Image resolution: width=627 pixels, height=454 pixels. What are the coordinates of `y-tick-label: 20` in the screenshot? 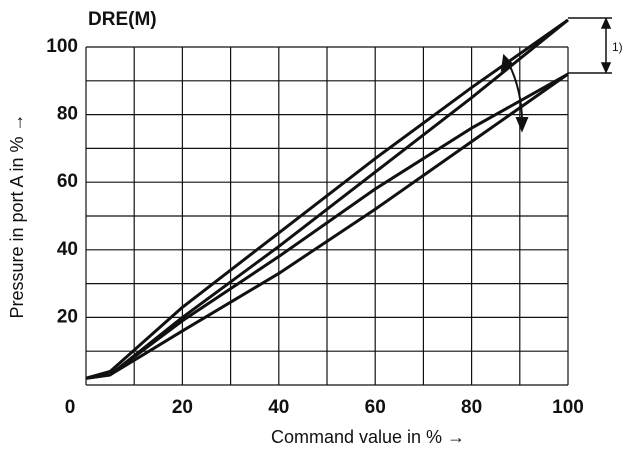 It's located at (67, 316).